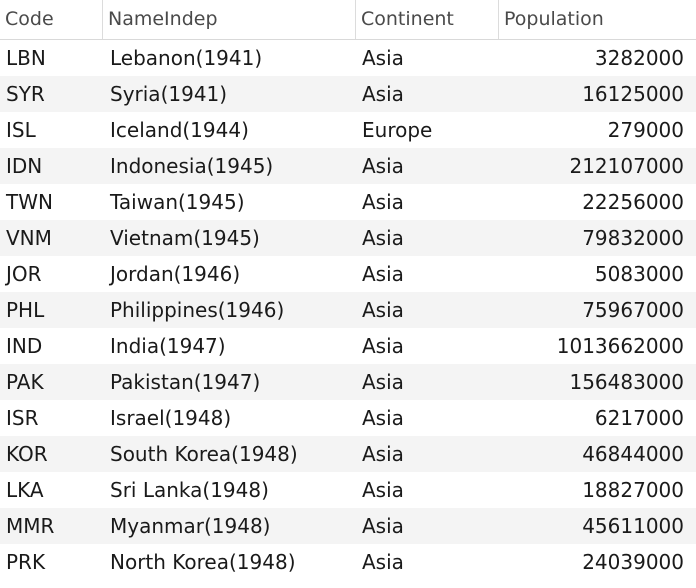  Describe the element at coordinates (197, 310) in the screenshot. I see `cell-nameindep: Philippines(1946)` at that location.